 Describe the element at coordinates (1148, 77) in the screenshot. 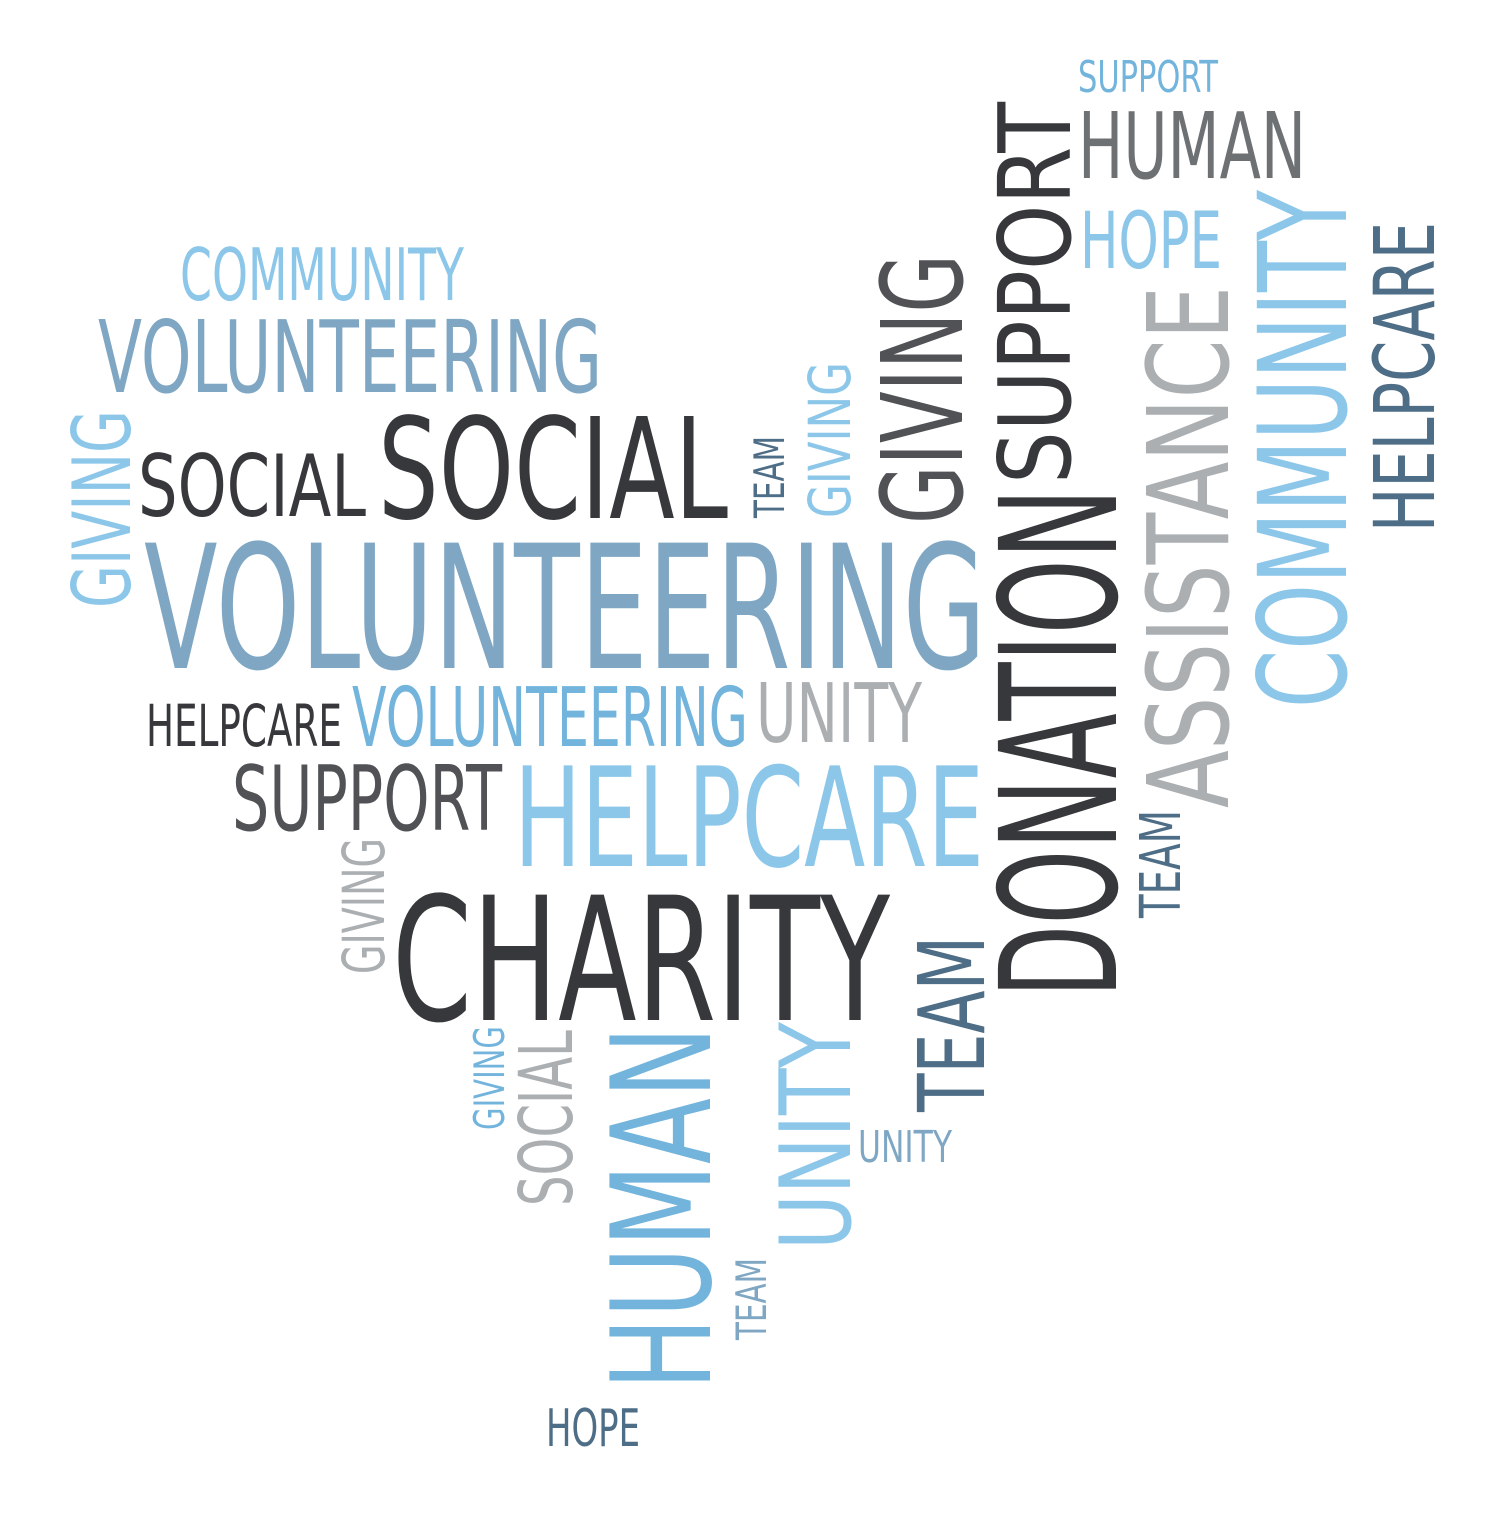

I see `word-support-top: SUPPORT` at that location.